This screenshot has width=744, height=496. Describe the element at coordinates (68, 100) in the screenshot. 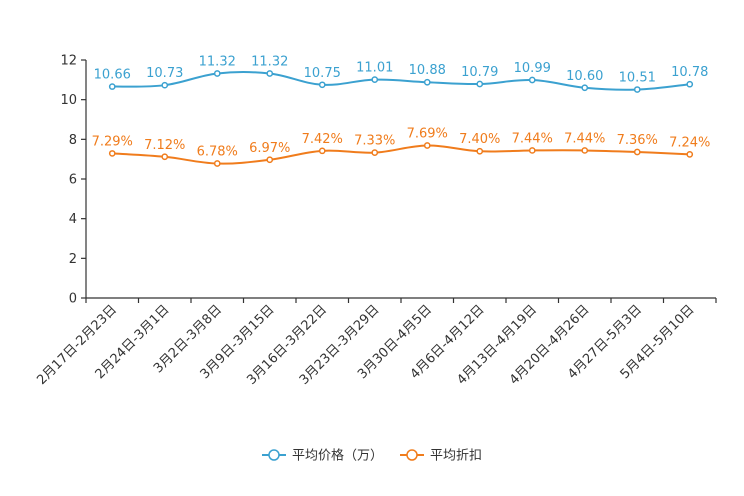

I see `y-tick-label: 10` at that location.